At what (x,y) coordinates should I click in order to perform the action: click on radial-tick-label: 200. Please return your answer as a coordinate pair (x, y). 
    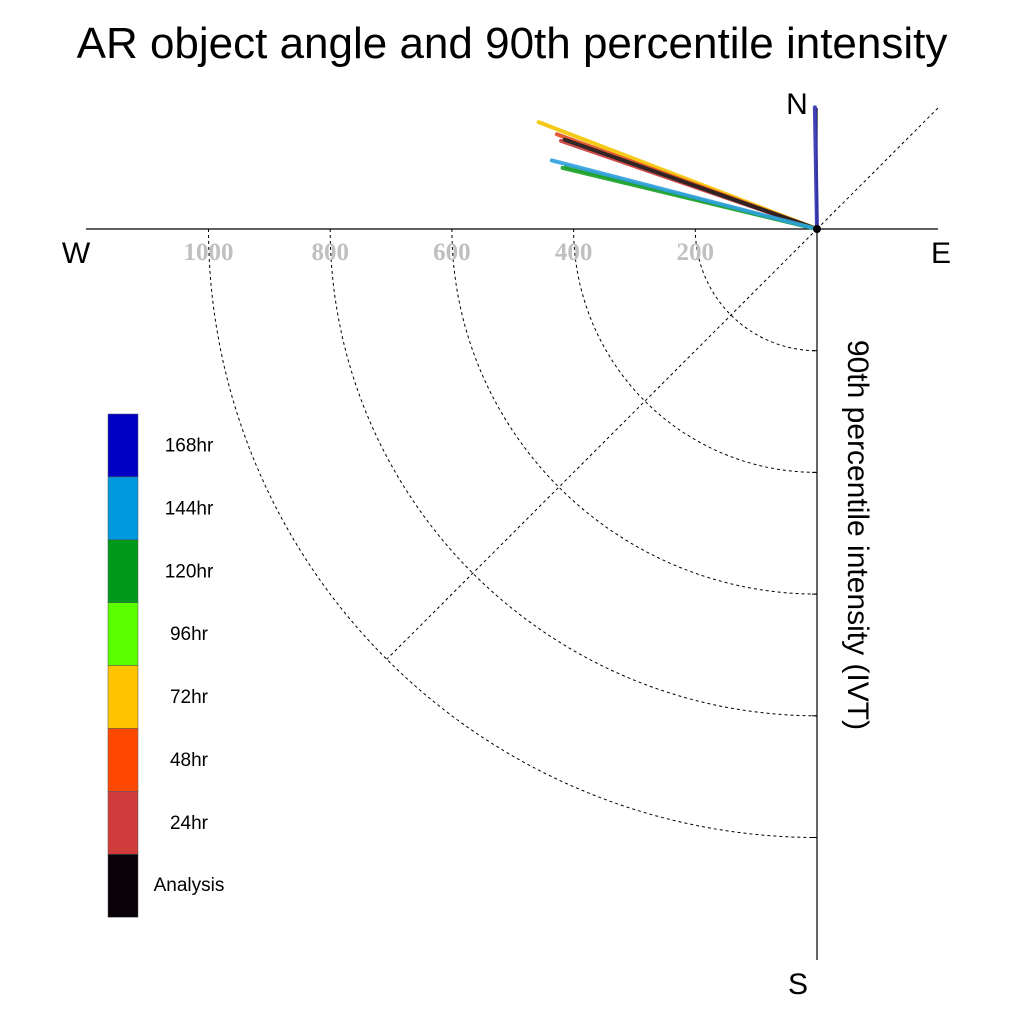
    Looking at the image, I should click on (696, 252).